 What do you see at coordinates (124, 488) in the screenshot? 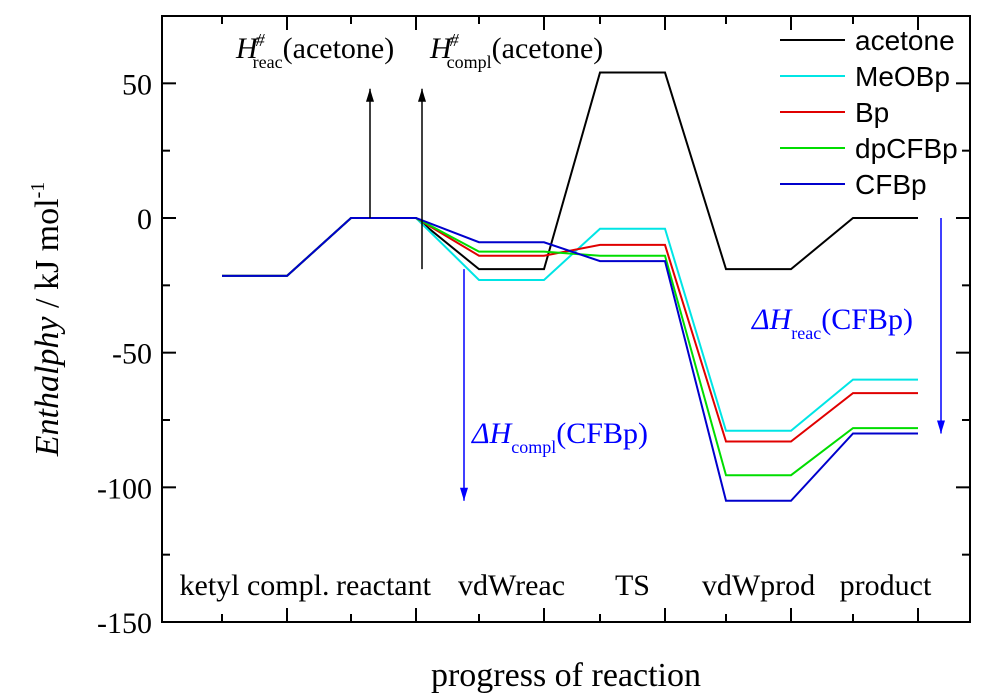
I see `y-tick-label: -100` at bounding box center [124, 488].